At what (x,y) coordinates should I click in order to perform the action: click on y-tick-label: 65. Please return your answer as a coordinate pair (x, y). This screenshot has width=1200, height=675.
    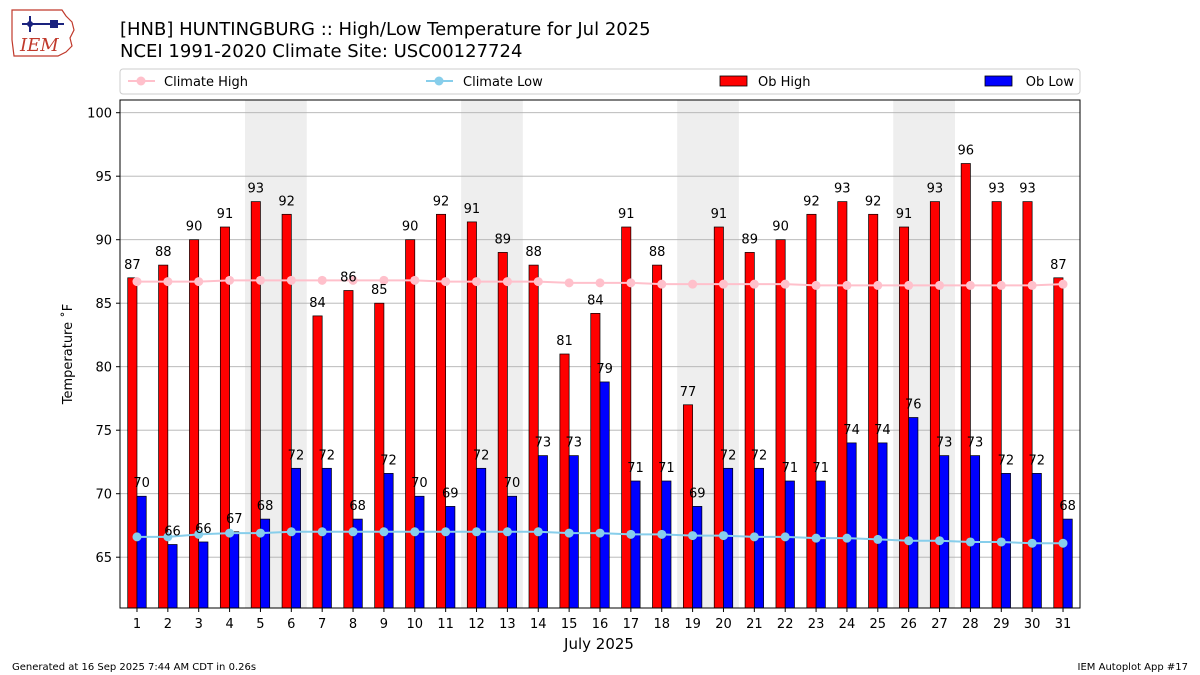
    Looking at the image, I should click on (103, 558).